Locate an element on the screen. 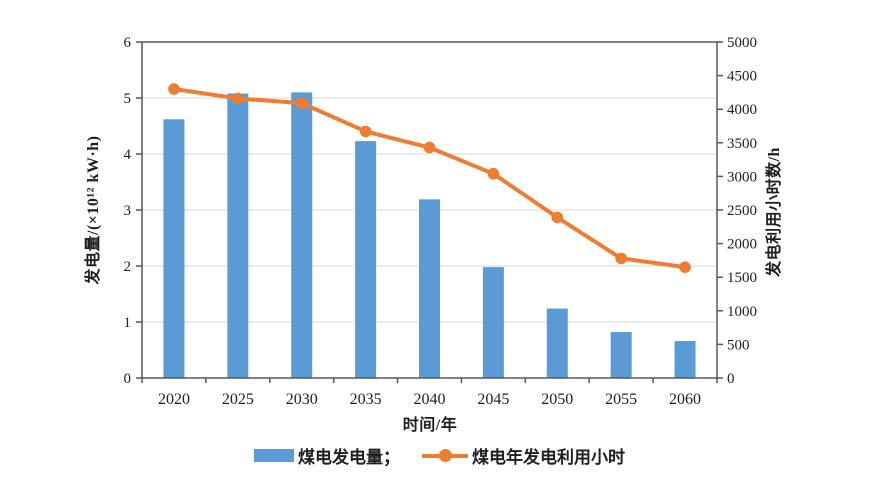  line-marker-2020 is located at coordinates (174, 89).